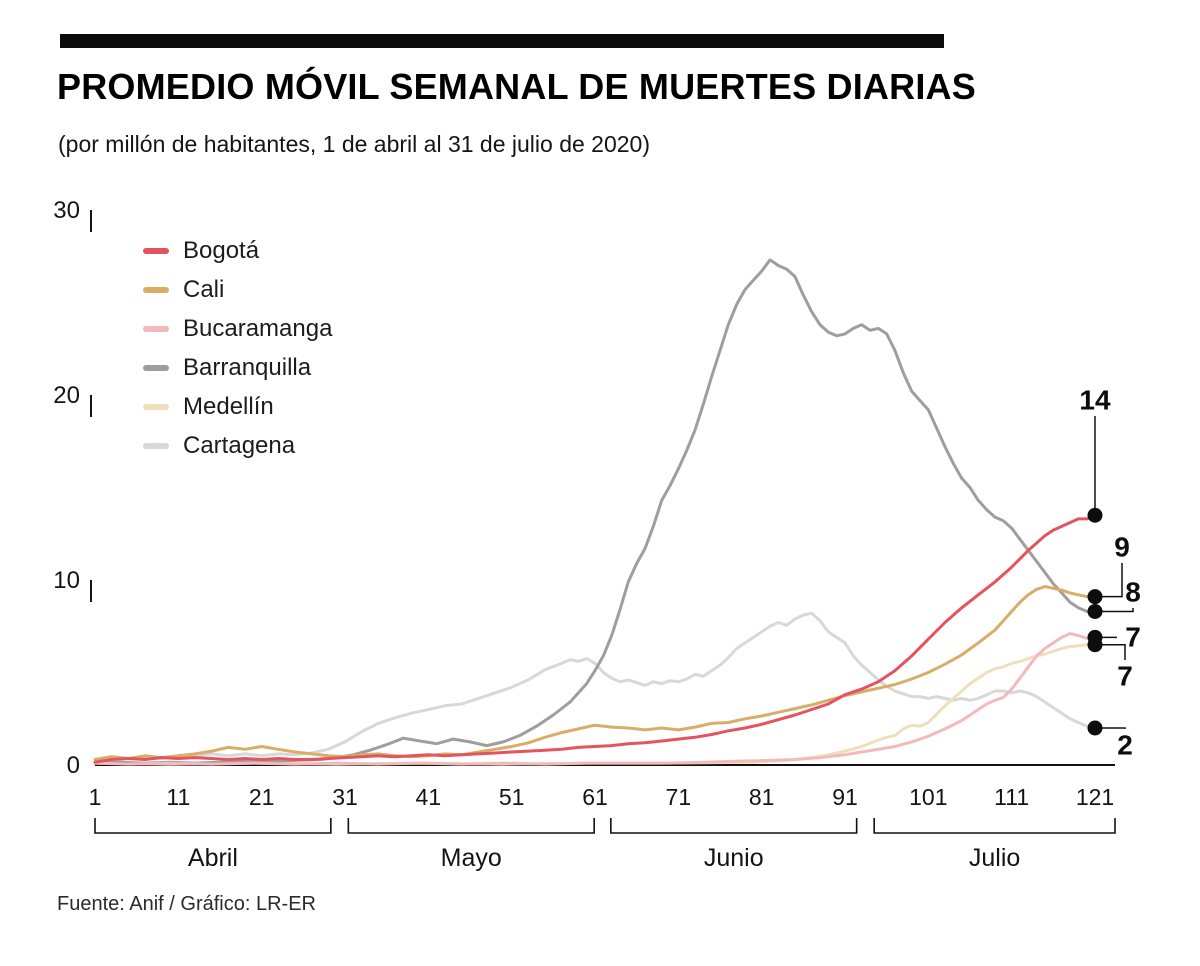  What do you see at coordinates (1125, 745) in the screenshot?
I see `end-label-cartagena: 2` at bounding box center [1125, 745].